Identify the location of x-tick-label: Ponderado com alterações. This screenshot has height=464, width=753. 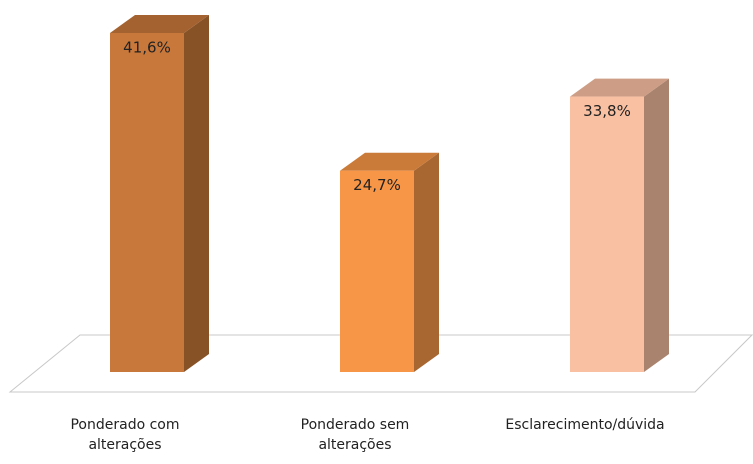
(125, 435).